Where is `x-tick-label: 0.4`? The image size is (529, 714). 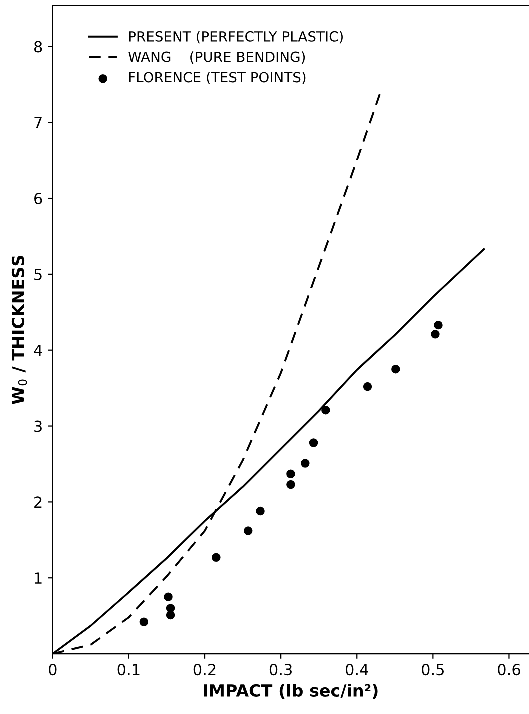
x-tick-label: 0.4 is located at coordinates (357, 670).